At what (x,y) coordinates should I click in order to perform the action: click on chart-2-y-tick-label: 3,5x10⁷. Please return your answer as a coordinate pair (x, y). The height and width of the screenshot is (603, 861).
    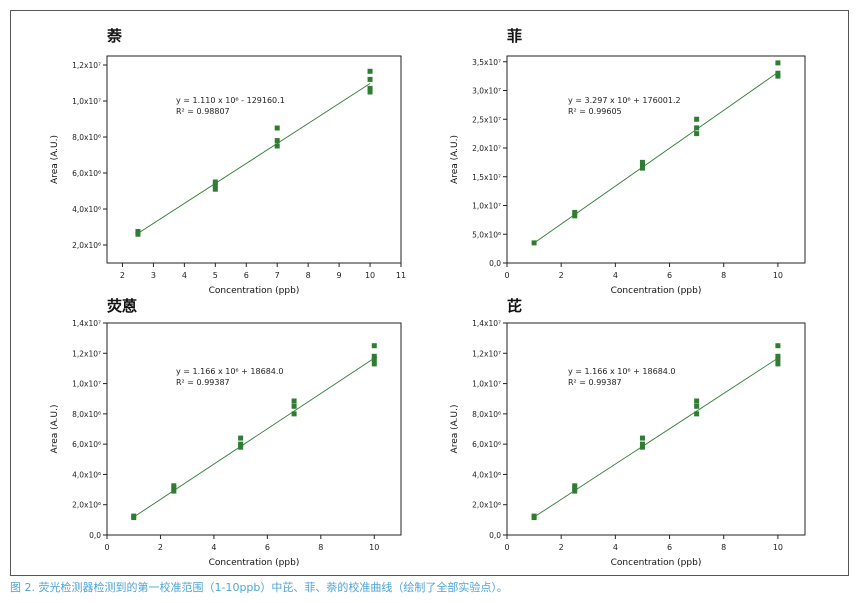
    Looking at the image, I should click on (486, 62).